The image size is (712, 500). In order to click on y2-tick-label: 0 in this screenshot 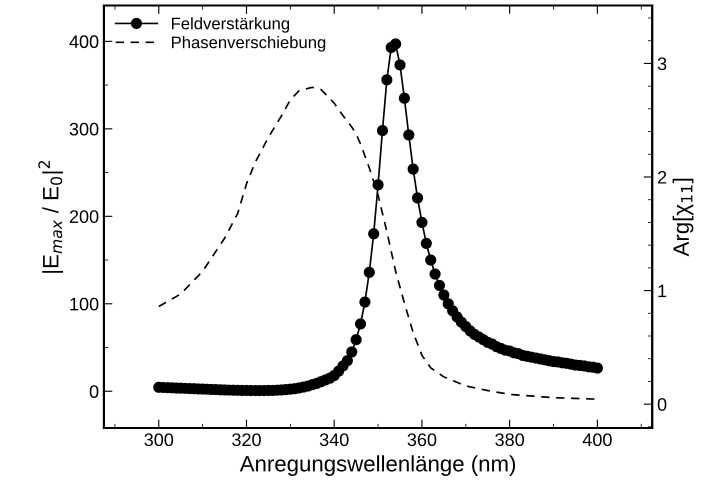, I will do `click(662, 404)`.